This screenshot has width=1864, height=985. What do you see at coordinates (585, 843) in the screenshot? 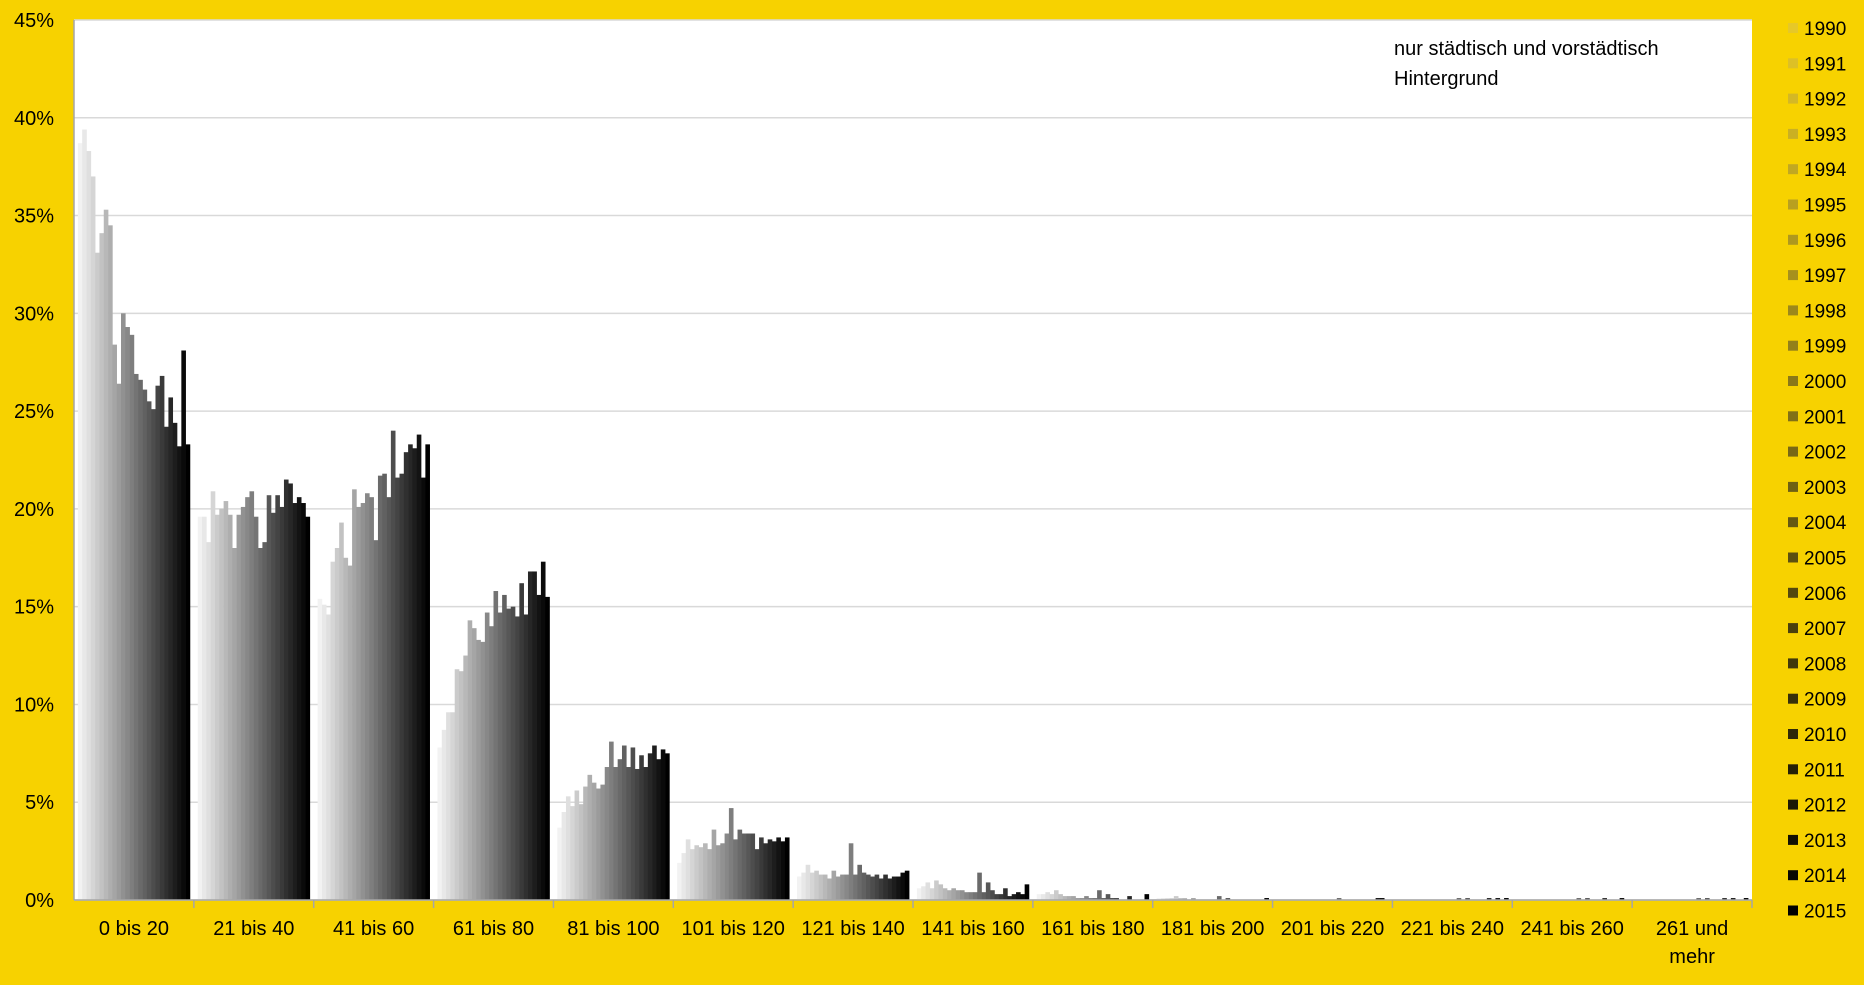
I see `bar-4-1996` at bounding box center [585, 843].